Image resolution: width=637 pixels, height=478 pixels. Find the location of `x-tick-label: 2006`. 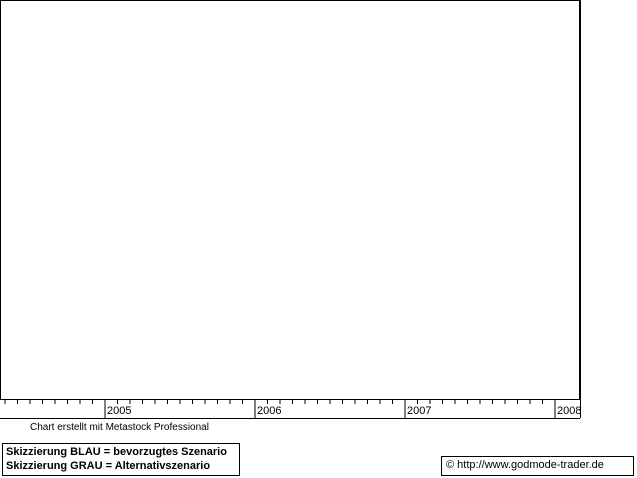

x-tick-label: 2006 is located at coordinates (269, 411).